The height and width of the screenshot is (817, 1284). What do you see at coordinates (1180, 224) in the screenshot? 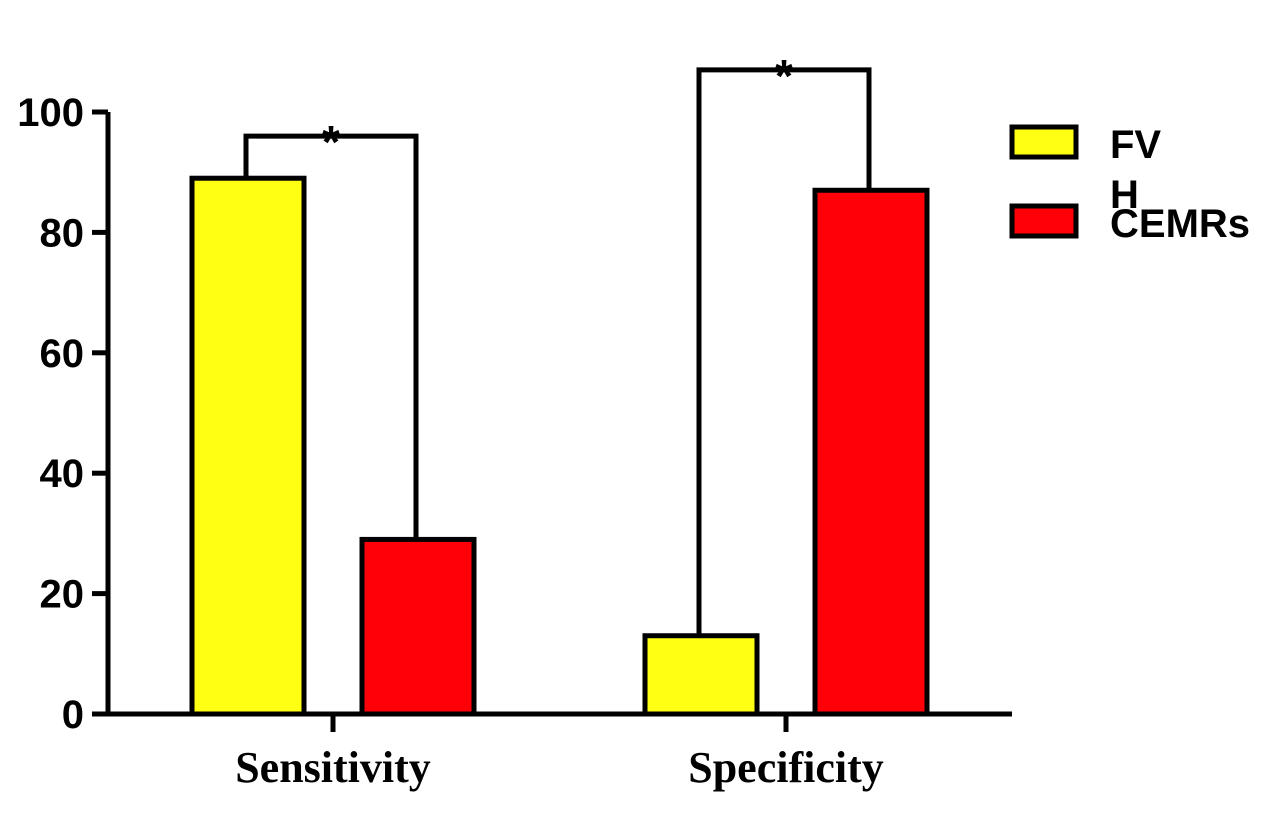
I see `legend-label-cemrs: CEMRs` at bounding box center [1180, 224].